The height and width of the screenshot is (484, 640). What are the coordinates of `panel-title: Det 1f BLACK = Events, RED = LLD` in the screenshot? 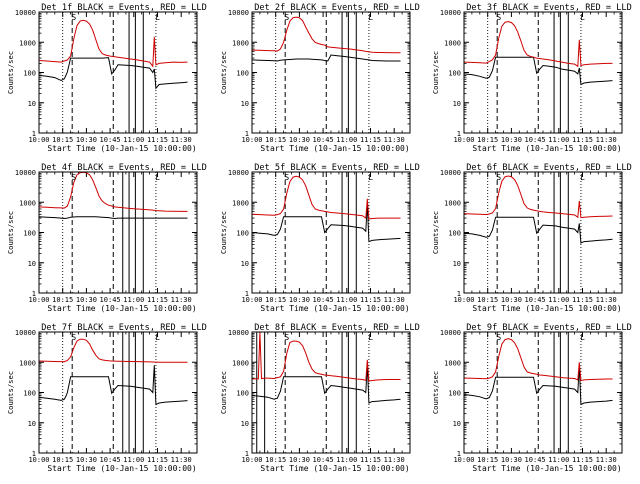 It's located at (124, 8).